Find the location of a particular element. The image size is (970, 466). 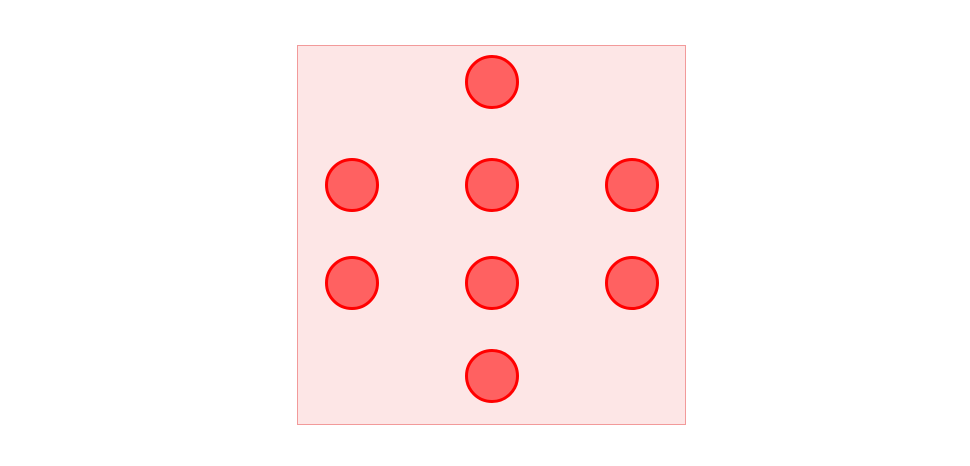

dot-row2-center is located at coordinates (492, 185).